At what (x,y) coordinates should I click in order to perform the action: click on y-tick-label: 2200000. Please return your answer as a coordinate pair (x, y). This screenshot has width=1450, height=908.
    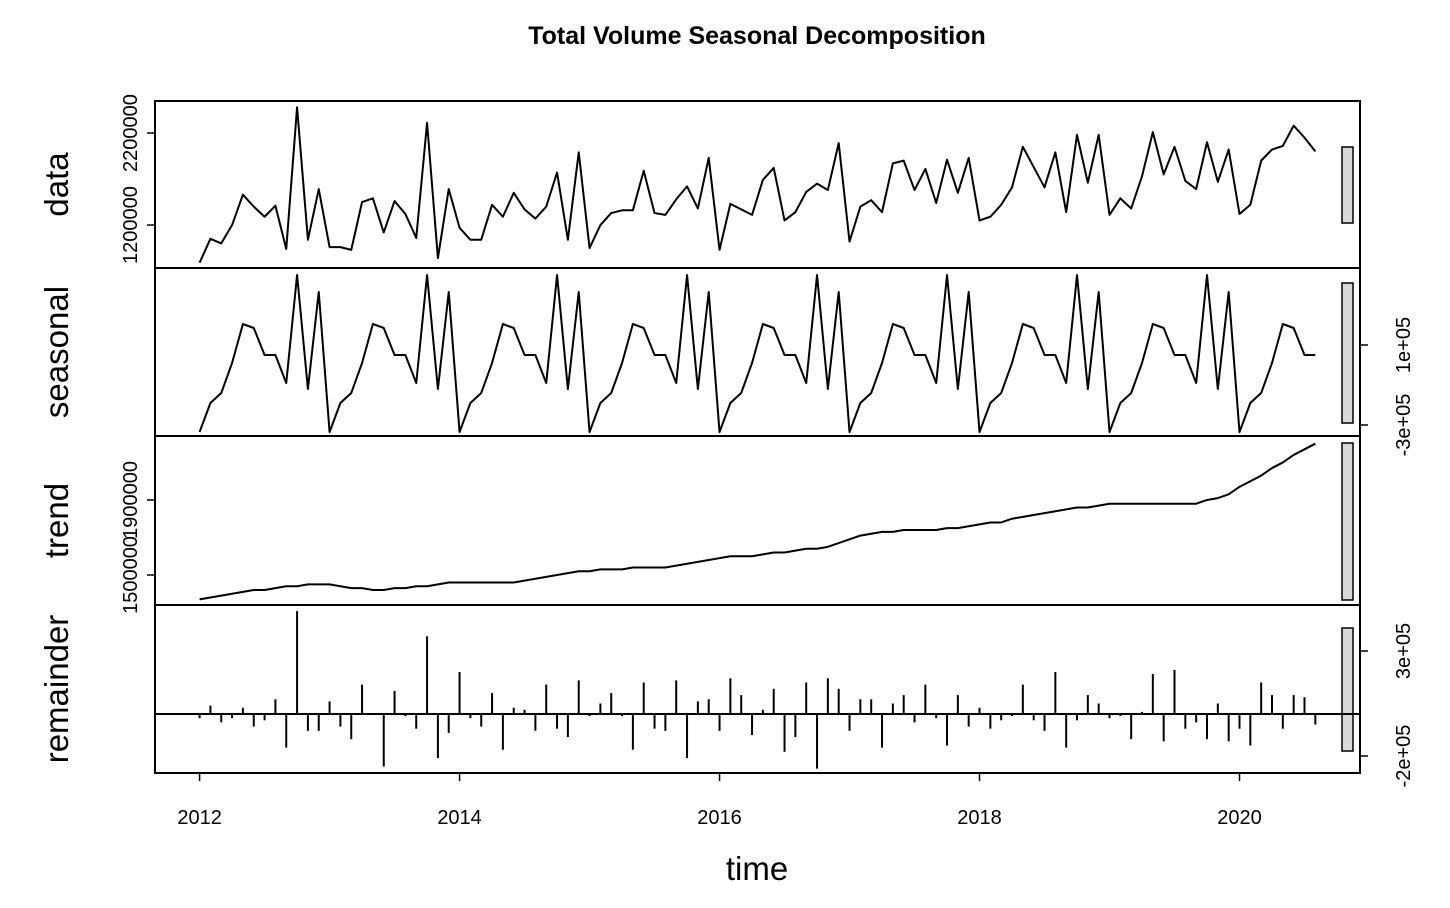
    Looking at the image, I should click on (131, 133).